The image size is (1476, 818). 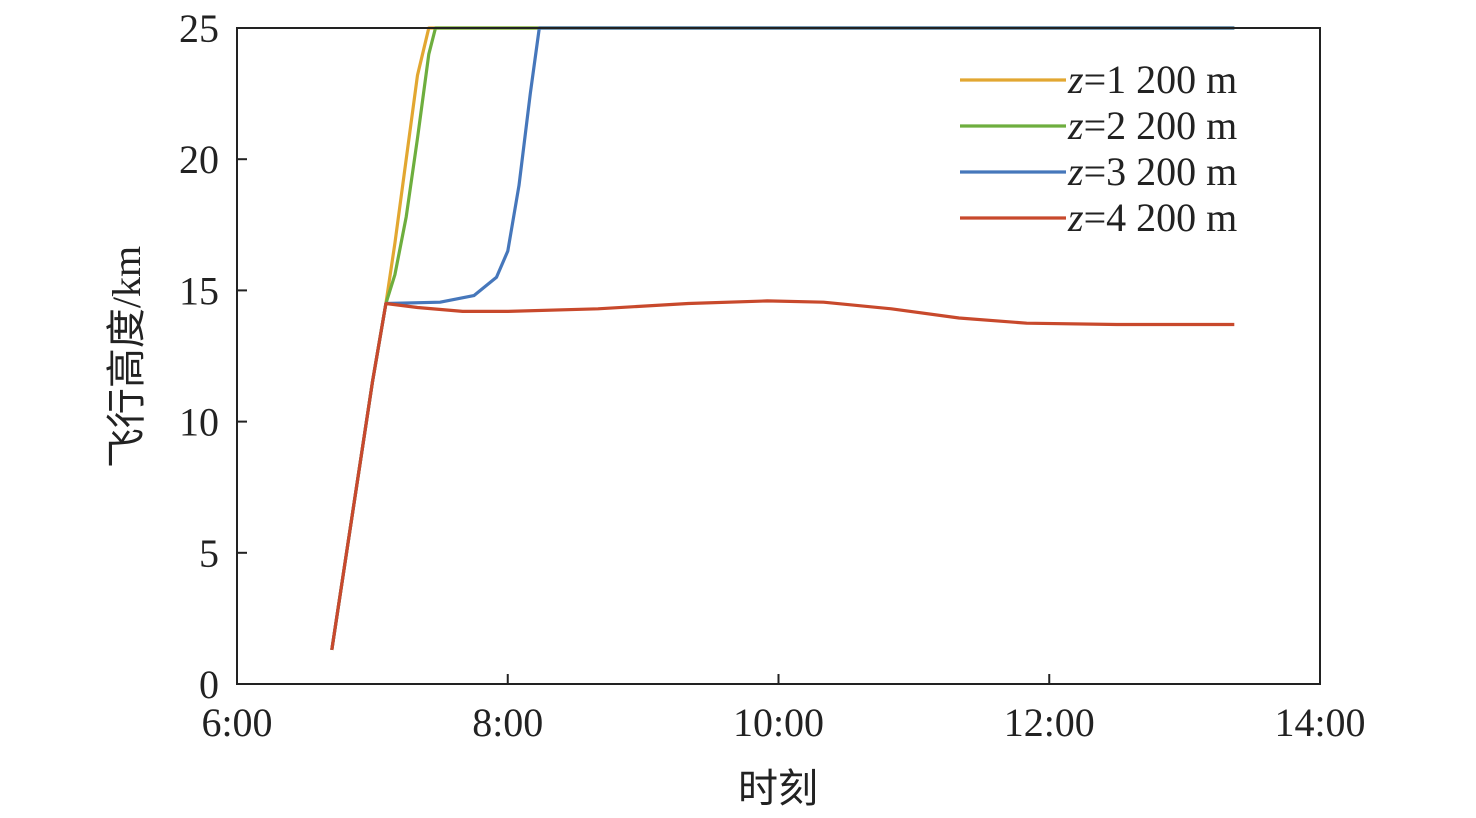 What do you see at coordinates (507, 722) in the screenshot?
I see `x-tick-label: 8:00` at bounding box center [507, 722].